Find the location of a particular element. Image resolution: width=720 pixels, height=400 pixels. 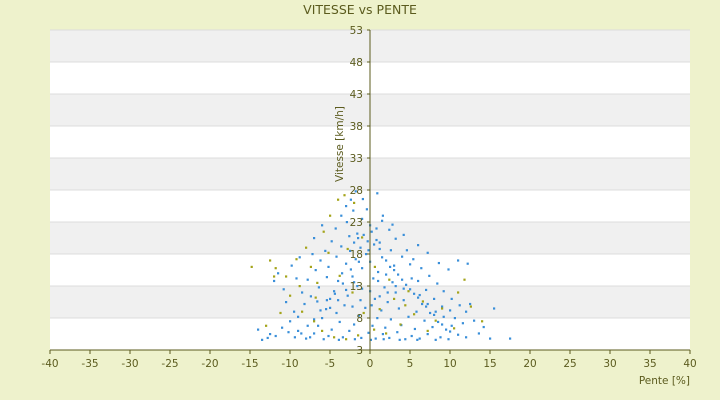

y-tick-label: 33 is located at coordinates (356, 159).